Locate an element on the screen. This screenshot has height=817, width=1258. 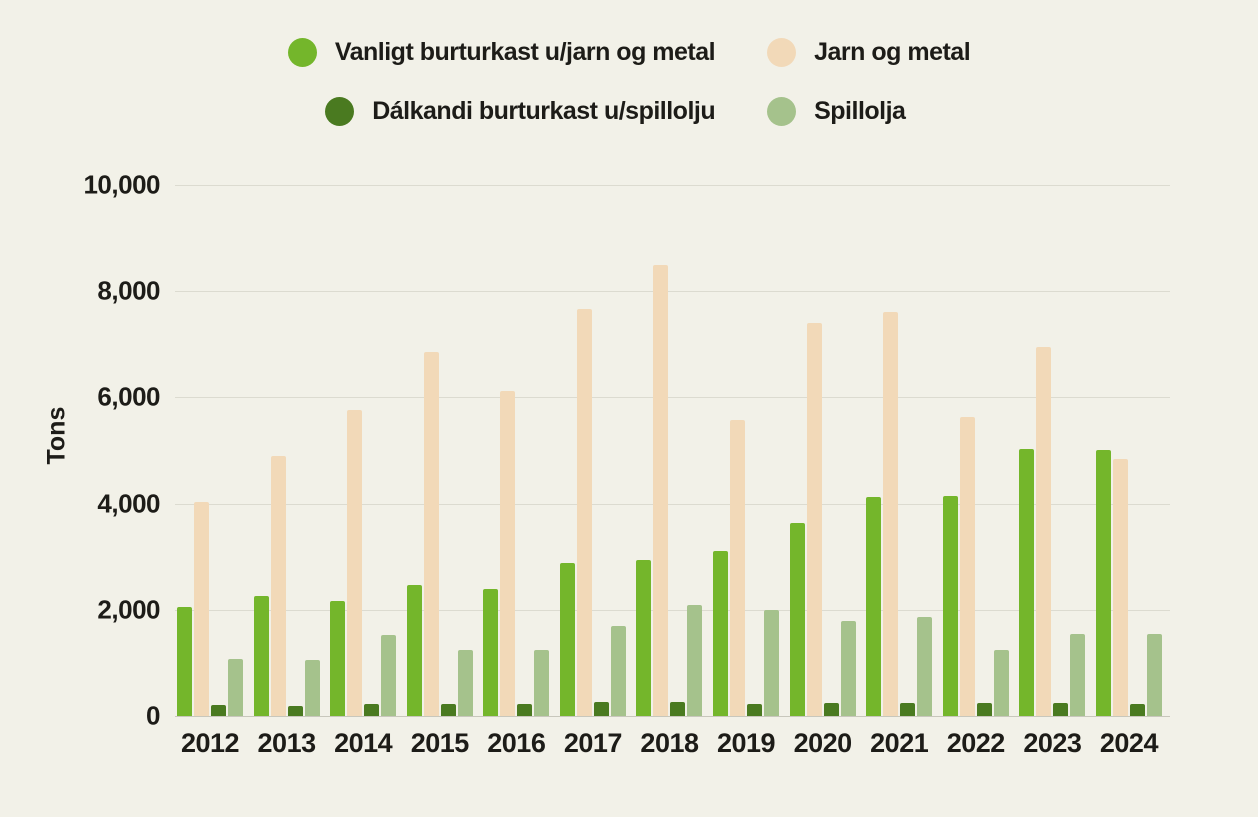
x-axis-label: 2019 is located at coordinates (746, 743).